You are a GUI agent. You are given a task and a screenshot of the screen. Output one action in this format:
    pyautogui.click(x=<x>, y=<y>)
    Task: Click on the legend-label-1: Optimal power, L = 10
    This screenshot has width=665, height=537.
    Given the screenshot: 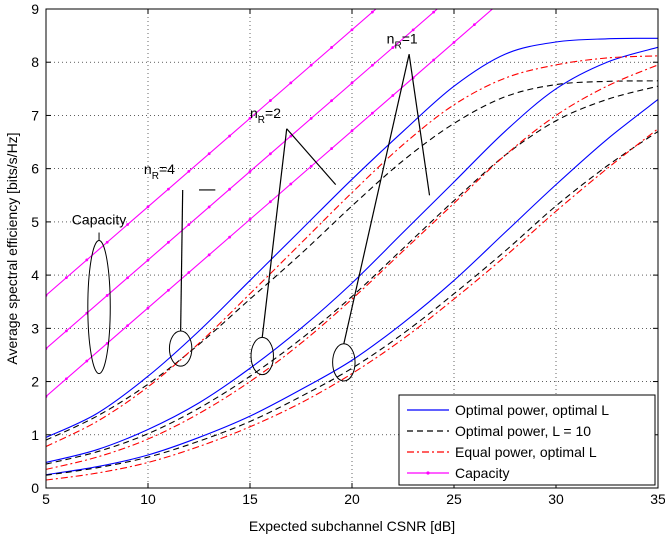 What is the action you would take?
    pyautogui.click(x=523, y=431)
    